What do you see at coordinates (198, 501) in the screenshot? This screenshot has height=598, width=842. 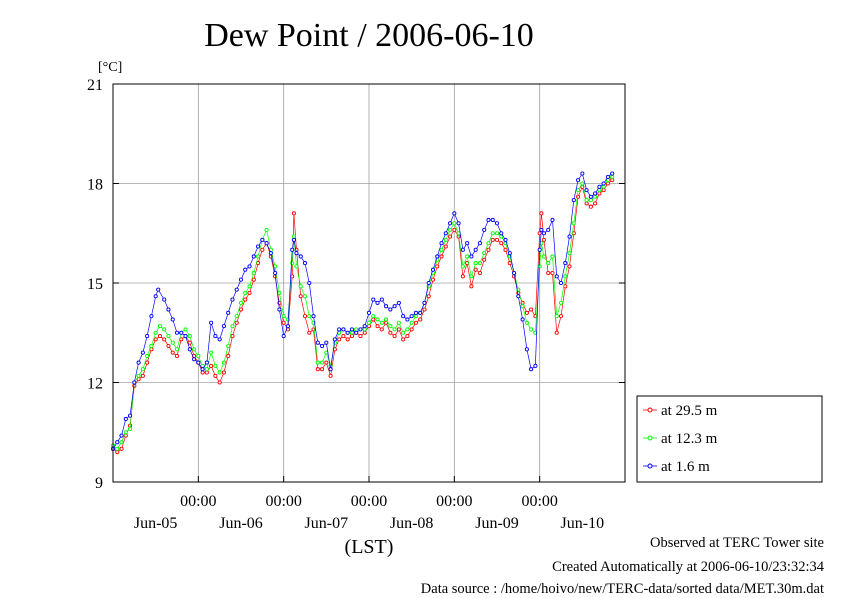 I see `x-tick-label: 00:00` at bounding box center [198, 501].